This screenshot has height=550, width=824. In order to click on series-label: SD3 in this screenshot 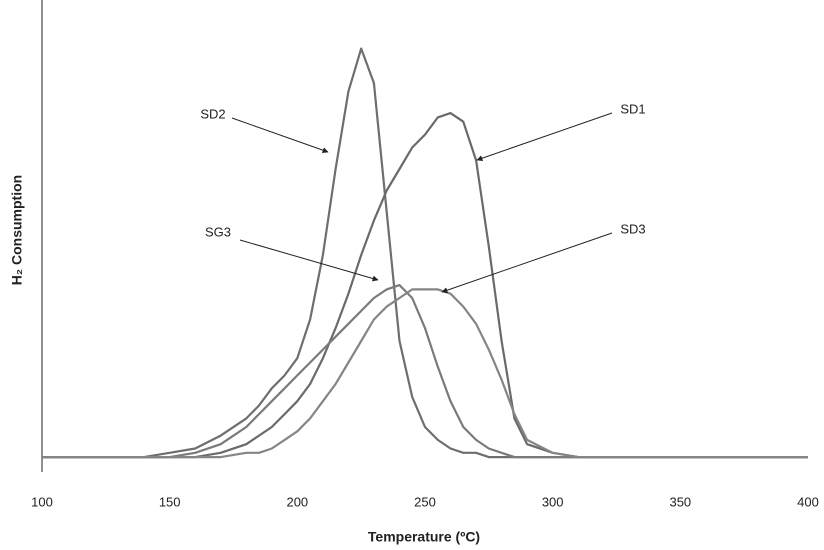, I will do `click(632, 228)`.